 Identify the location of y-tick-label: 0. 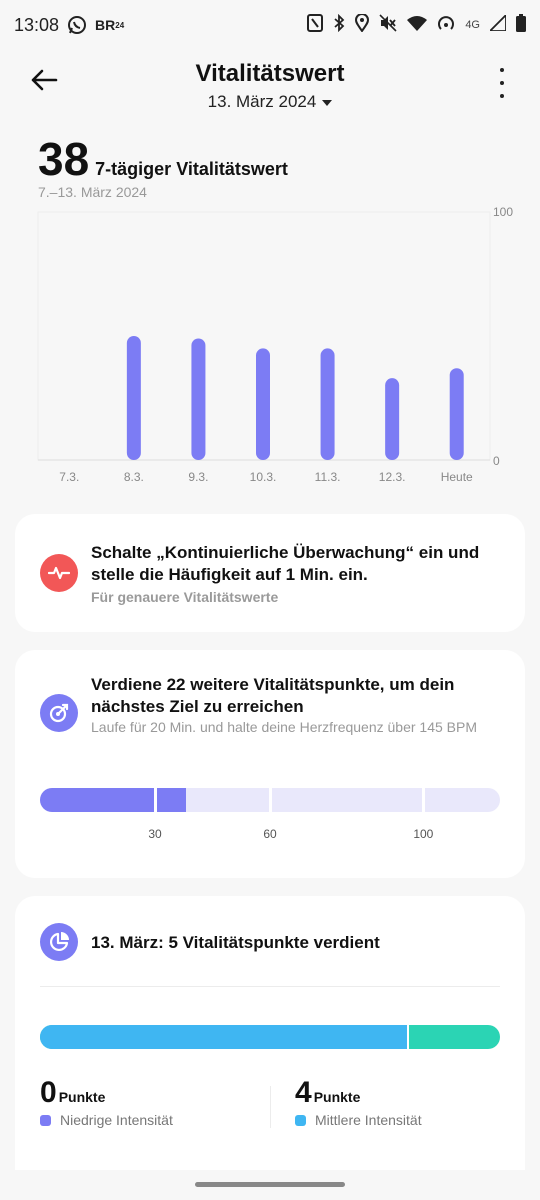
(496, 461).